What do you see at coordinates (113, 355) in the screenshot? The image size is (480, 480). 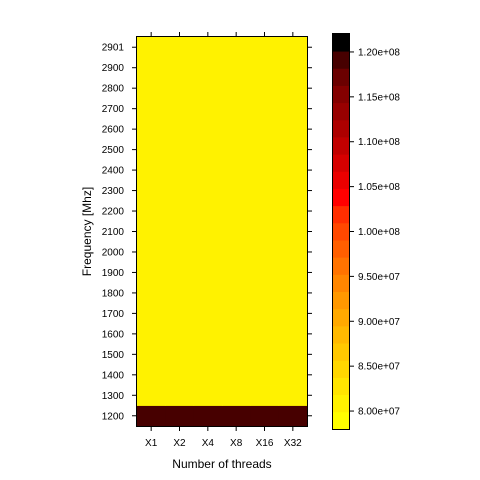 I see `y-tick-label: 1500` at bounding box center [113, 355].